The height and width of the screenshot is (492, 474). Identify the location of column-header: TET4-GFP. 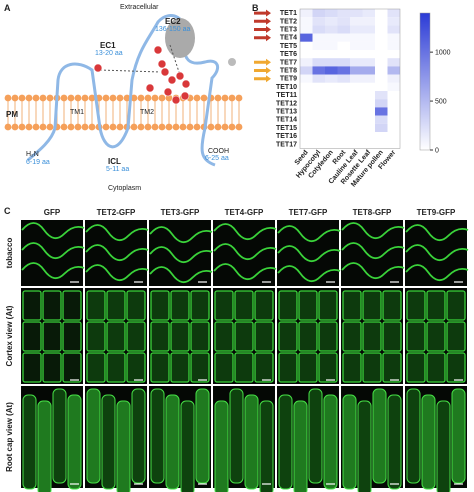
(244, 212).